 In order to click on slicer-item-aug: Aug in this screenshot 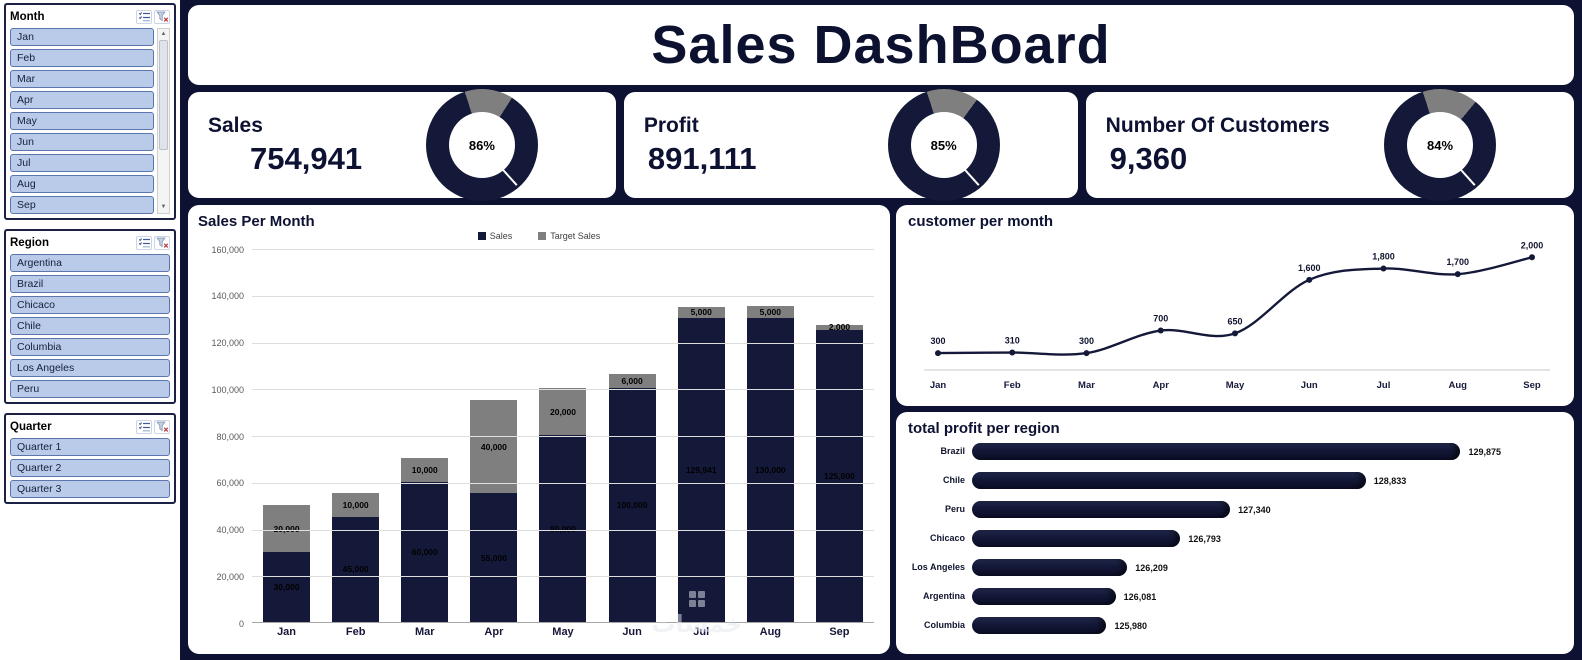, I will do `click(82, 184)`.